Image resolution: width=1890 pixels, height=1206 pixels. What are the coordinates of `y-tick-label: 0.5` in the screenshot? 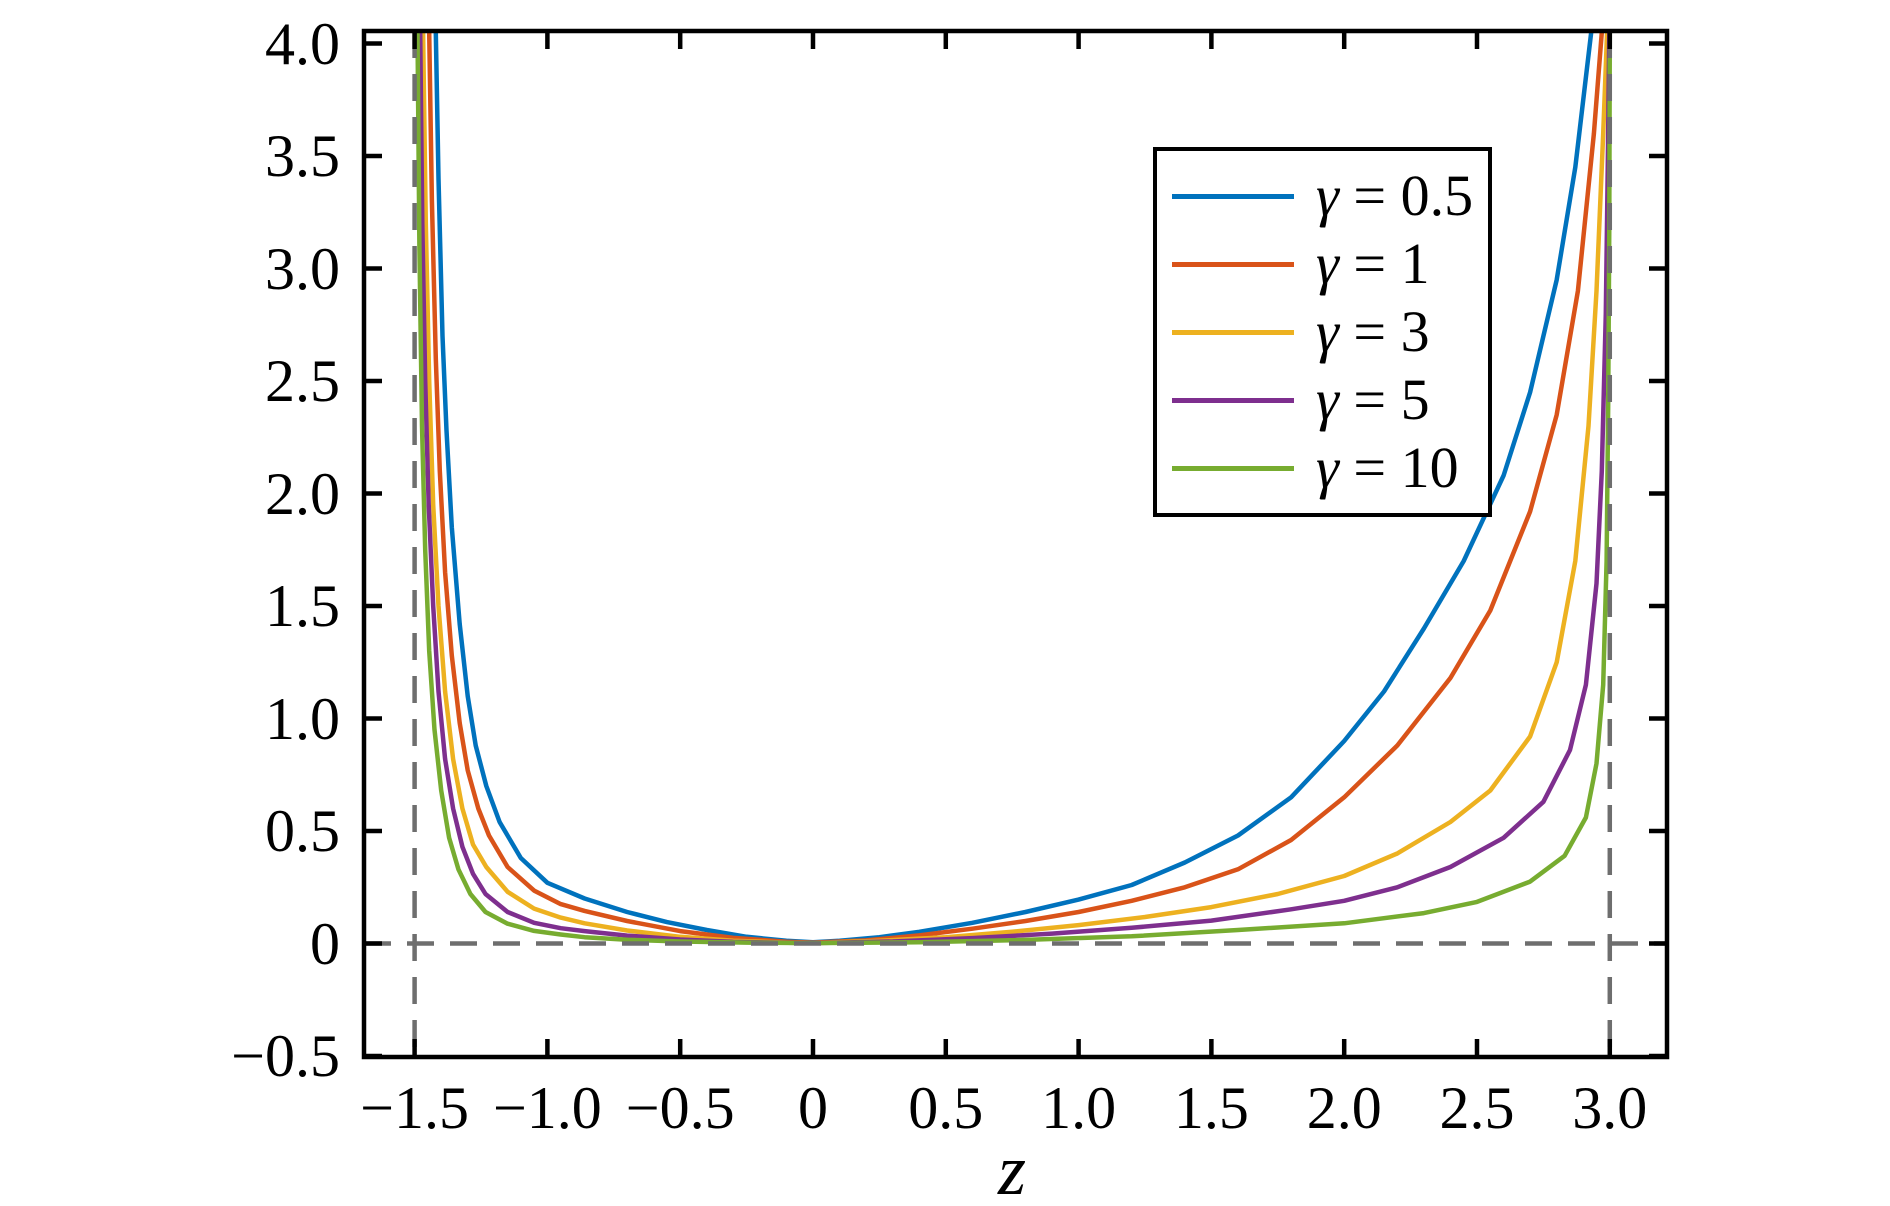 It's located at (302, 831).